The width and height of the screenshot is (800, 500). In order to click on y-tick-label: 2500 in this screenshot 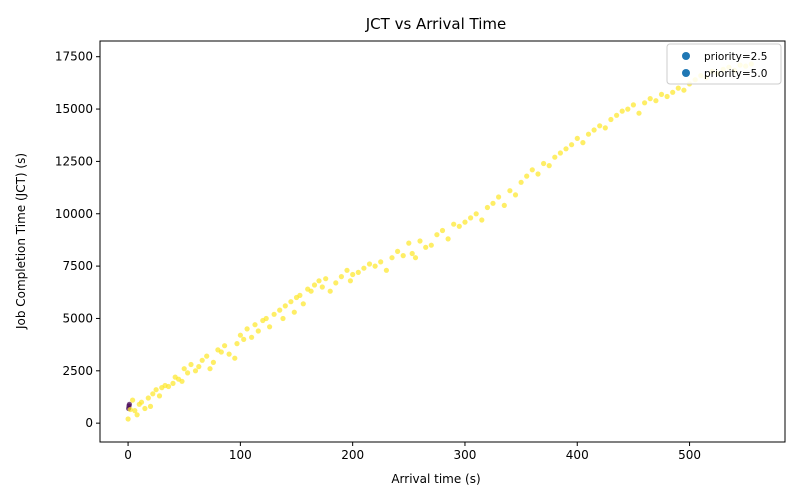, I will do `click(77, 371)`.